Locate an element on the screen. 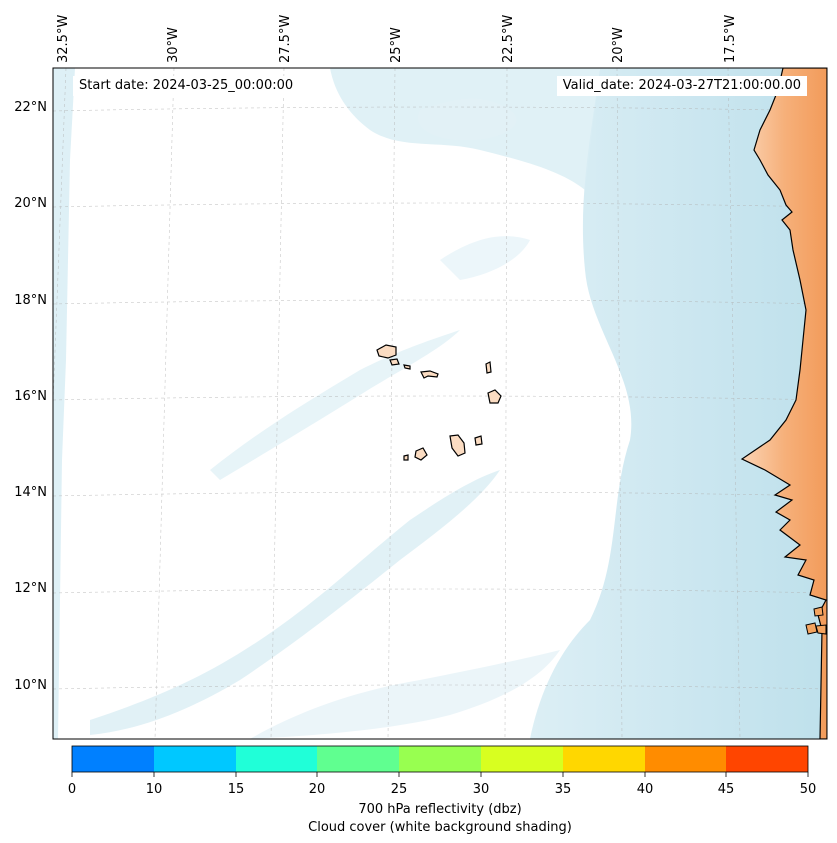 Image resolution: width=837 pixels, height=843 pixels. lon-tick-label: 20°W is located at coordinates (618, 45).